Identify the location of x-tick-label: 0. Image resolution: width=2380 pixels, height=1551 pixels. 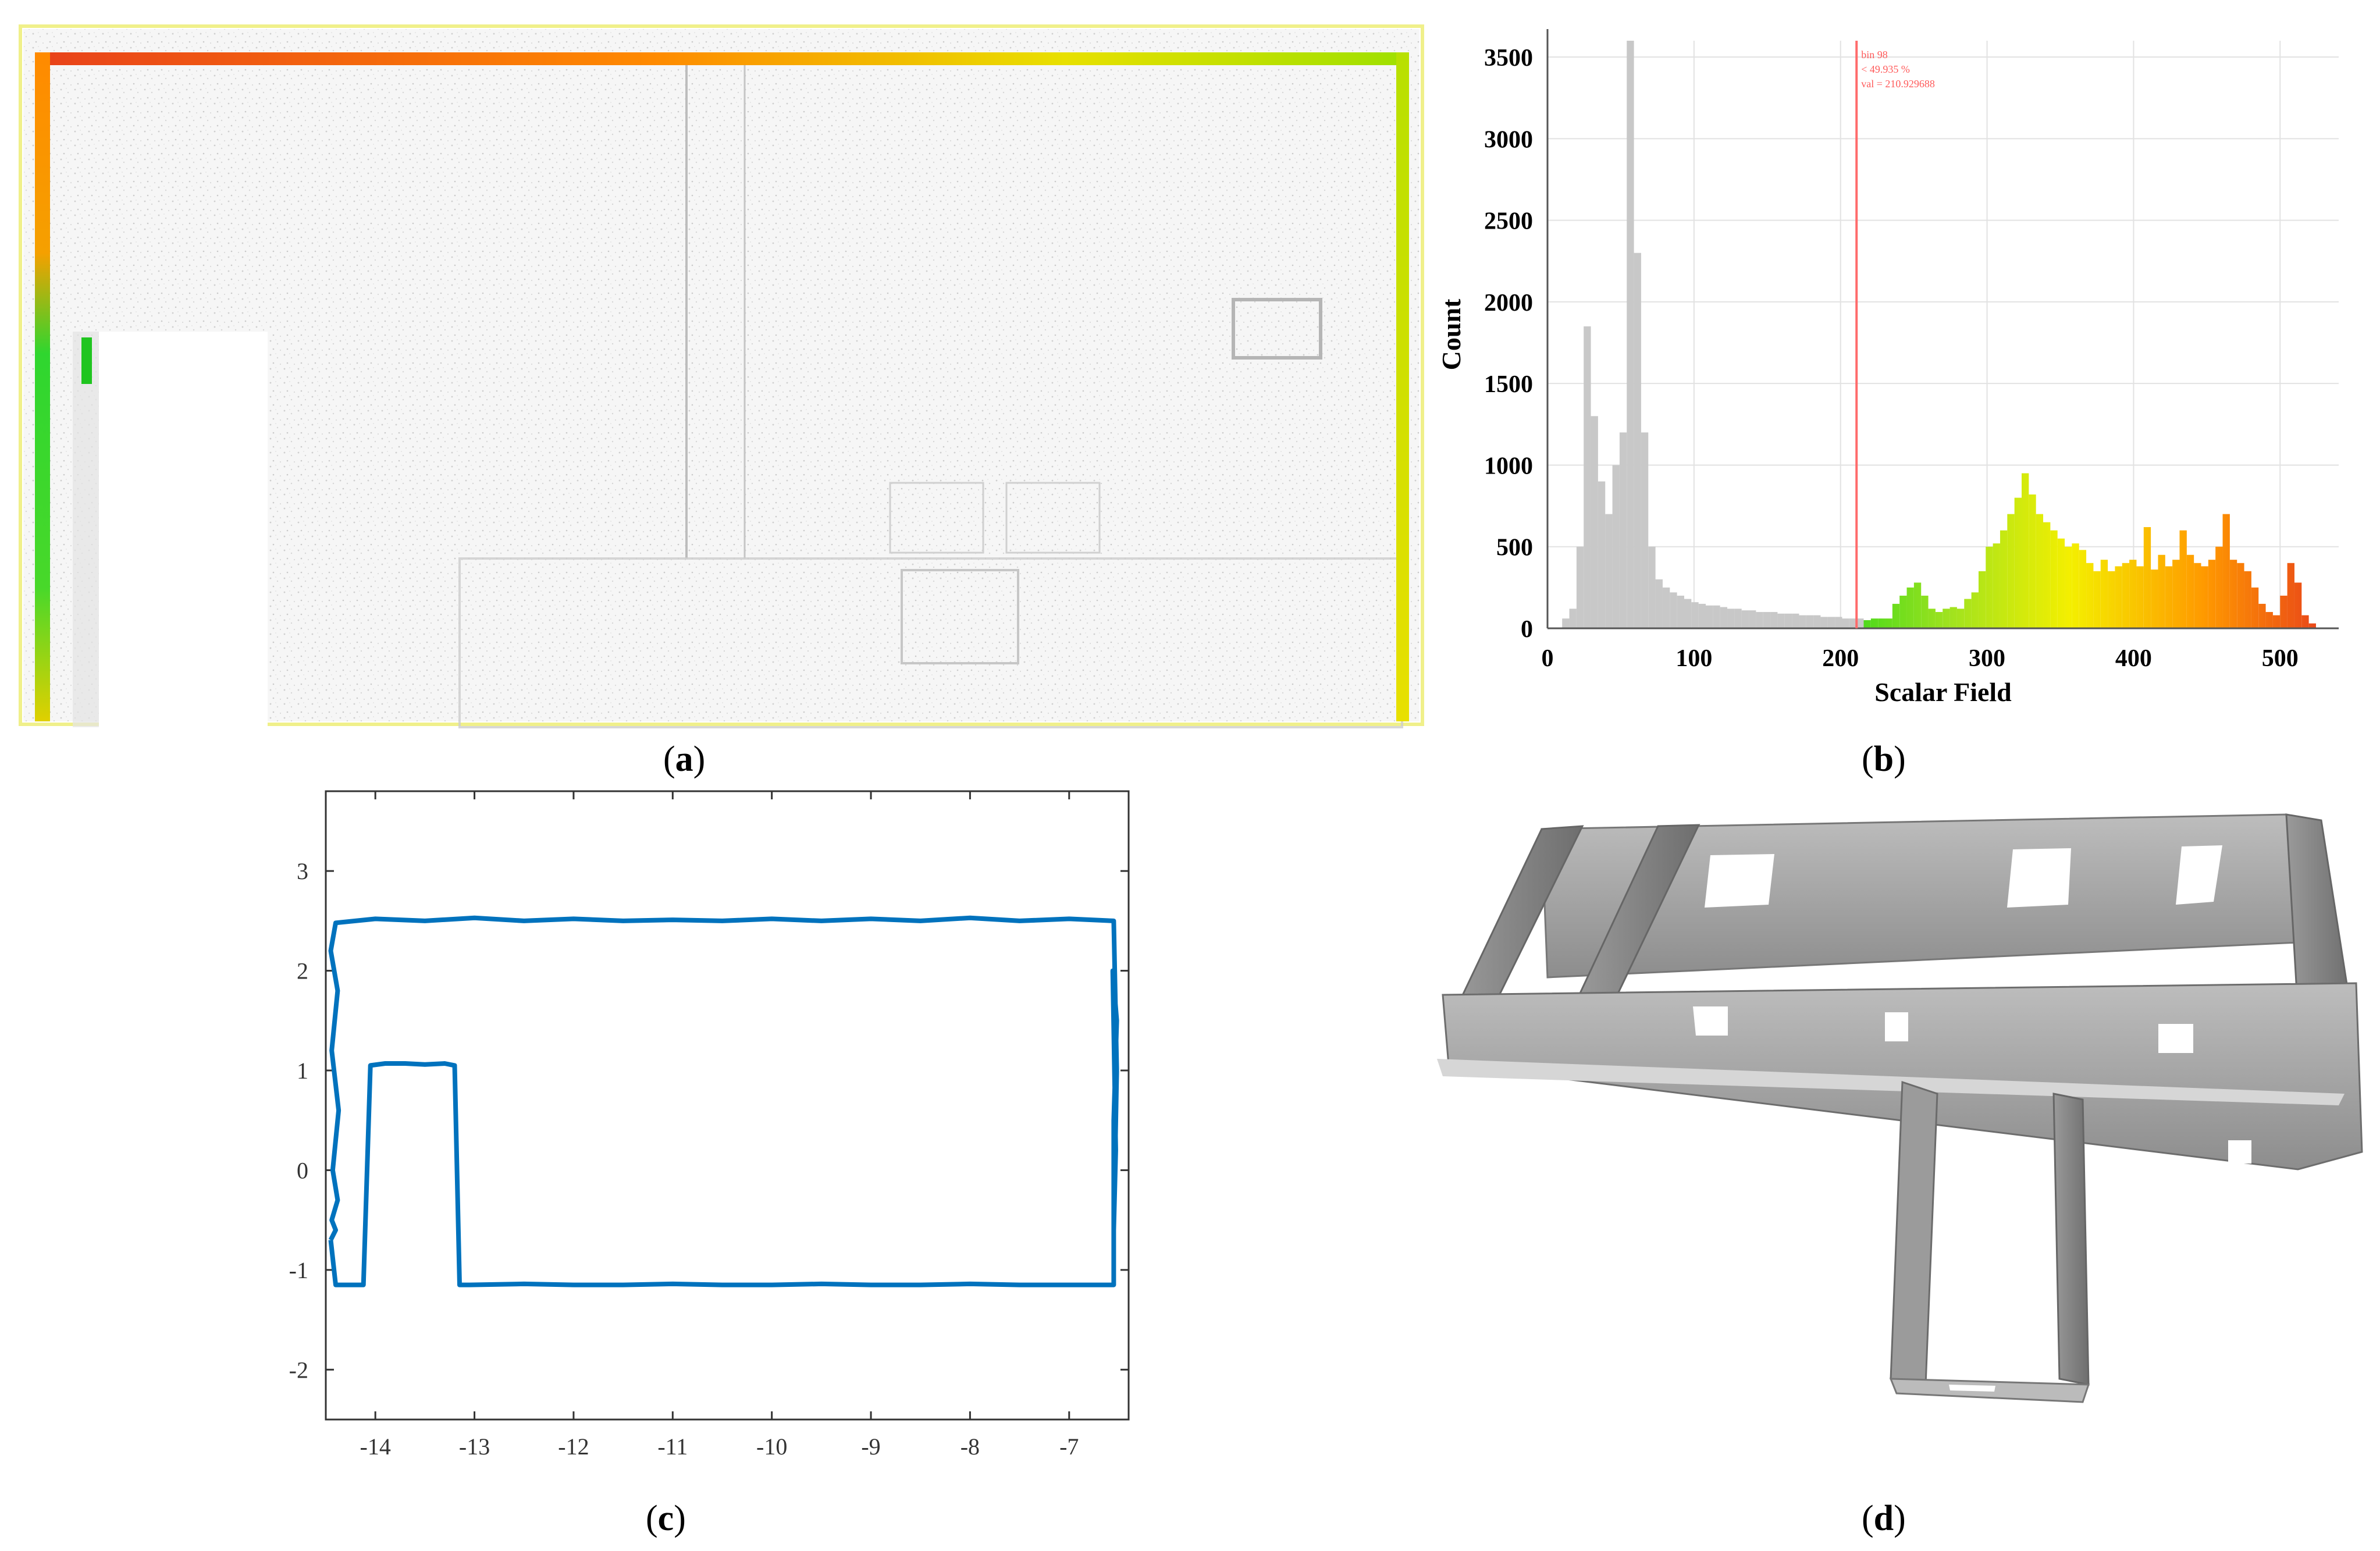
(1548, 658).